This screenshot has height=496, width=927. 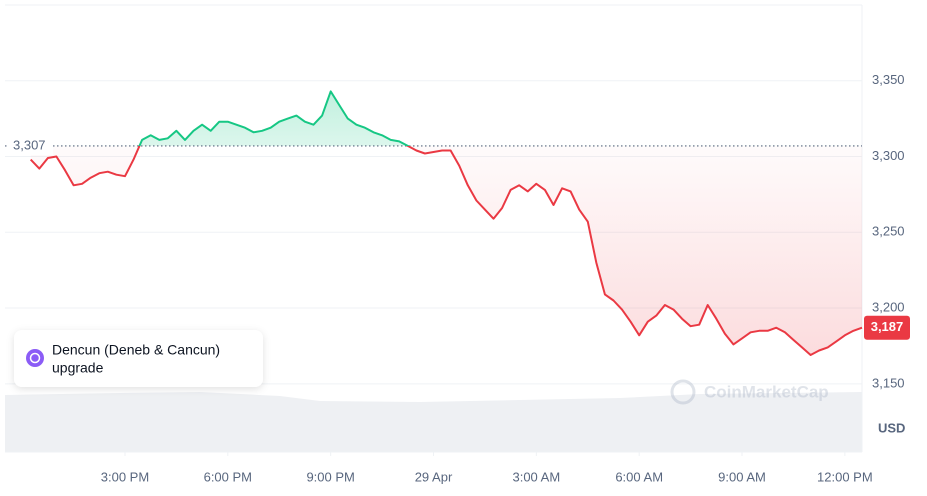 I want to click on last-price-box, so click(x=887, y=327).